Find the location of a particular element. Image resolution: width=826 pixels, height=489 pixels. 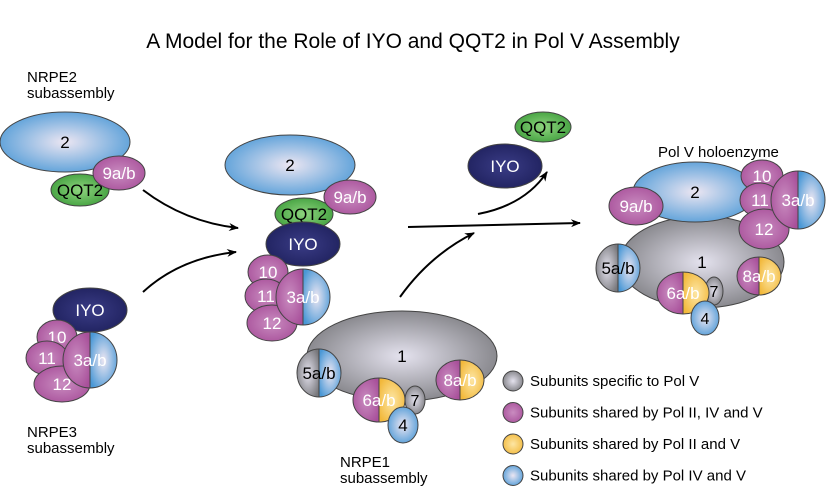

legend-item: Subunits specific to Pol V is located at coordinates (600, 381).